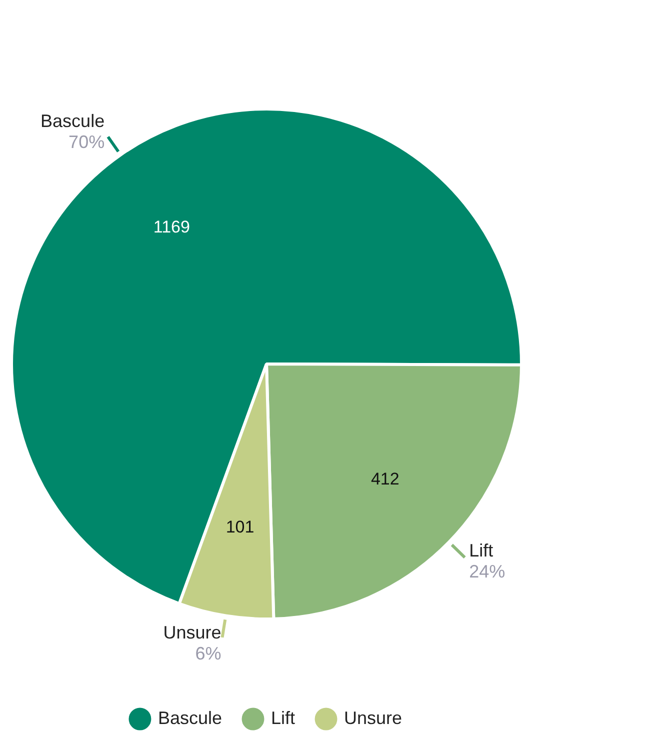 Image resolution: width=653 pixels, height=748 pixels. Describe the element at coordinates (385, 478) in the screenshot. I see `data-label: 412` at that location.